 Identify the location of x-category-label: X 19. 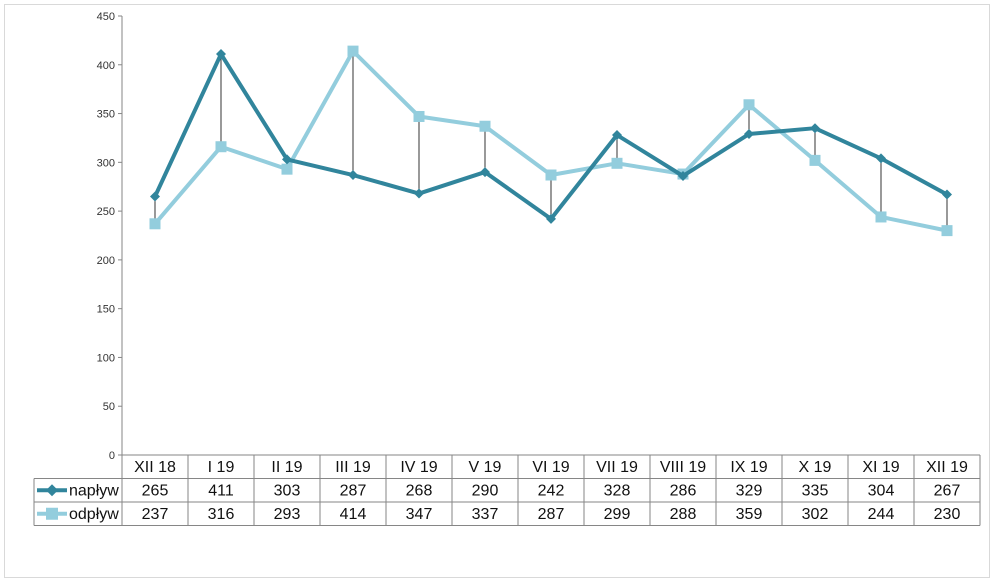
(815, 467).